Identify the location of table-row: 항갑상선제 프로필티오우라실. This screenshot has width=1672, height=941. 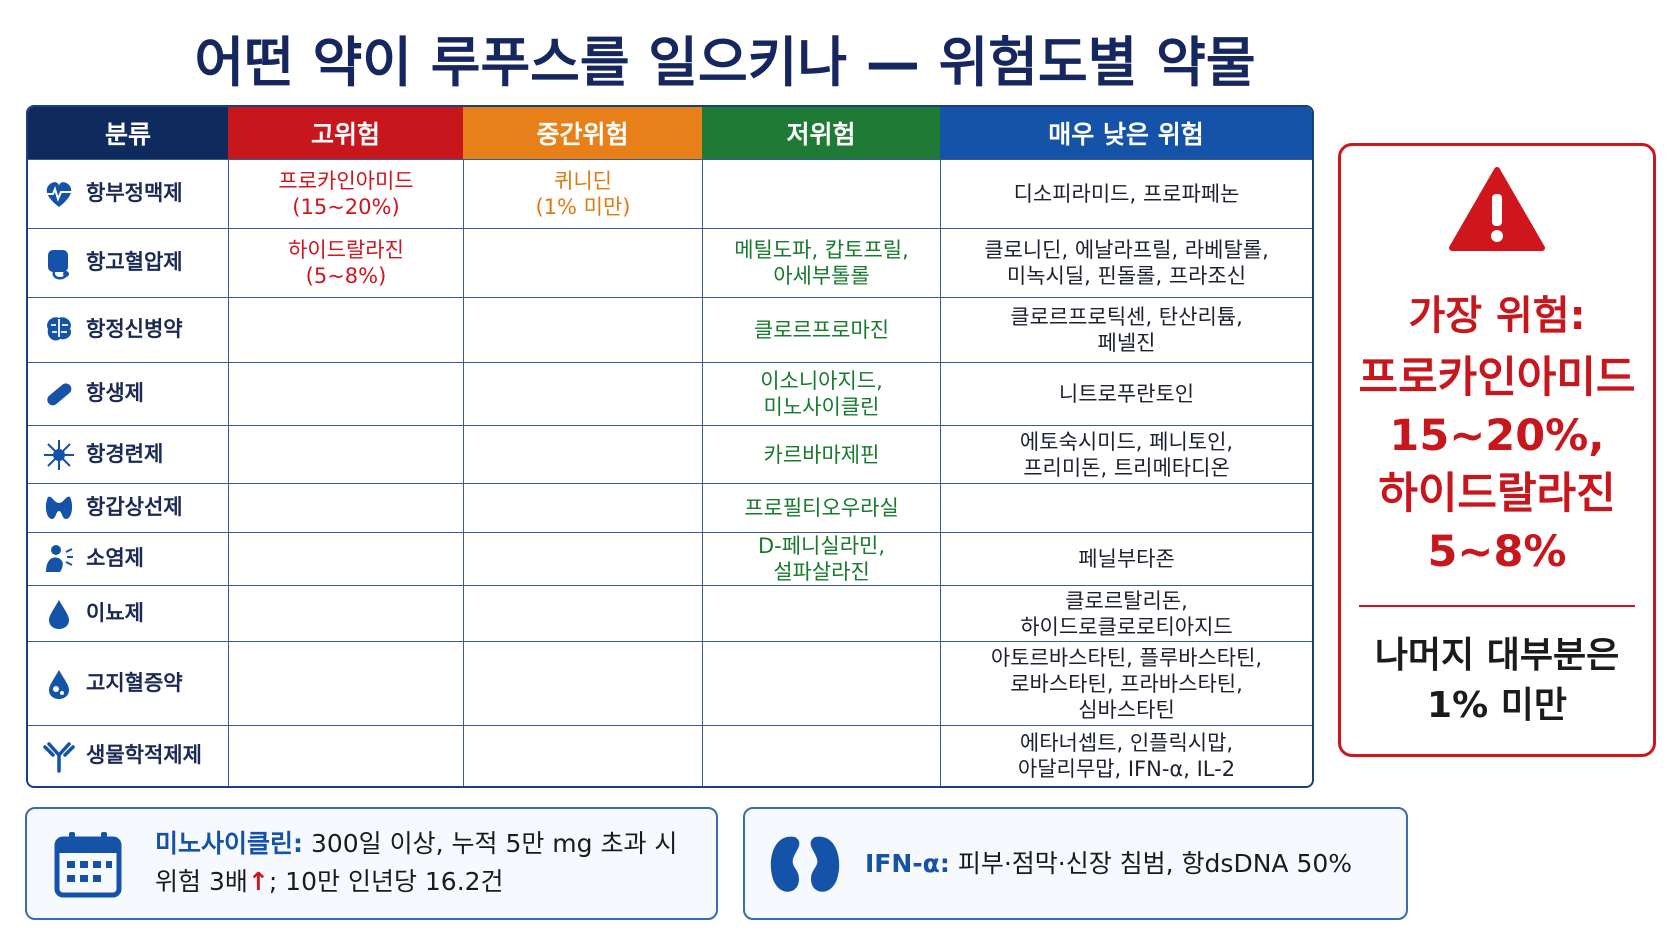
(670, 507).